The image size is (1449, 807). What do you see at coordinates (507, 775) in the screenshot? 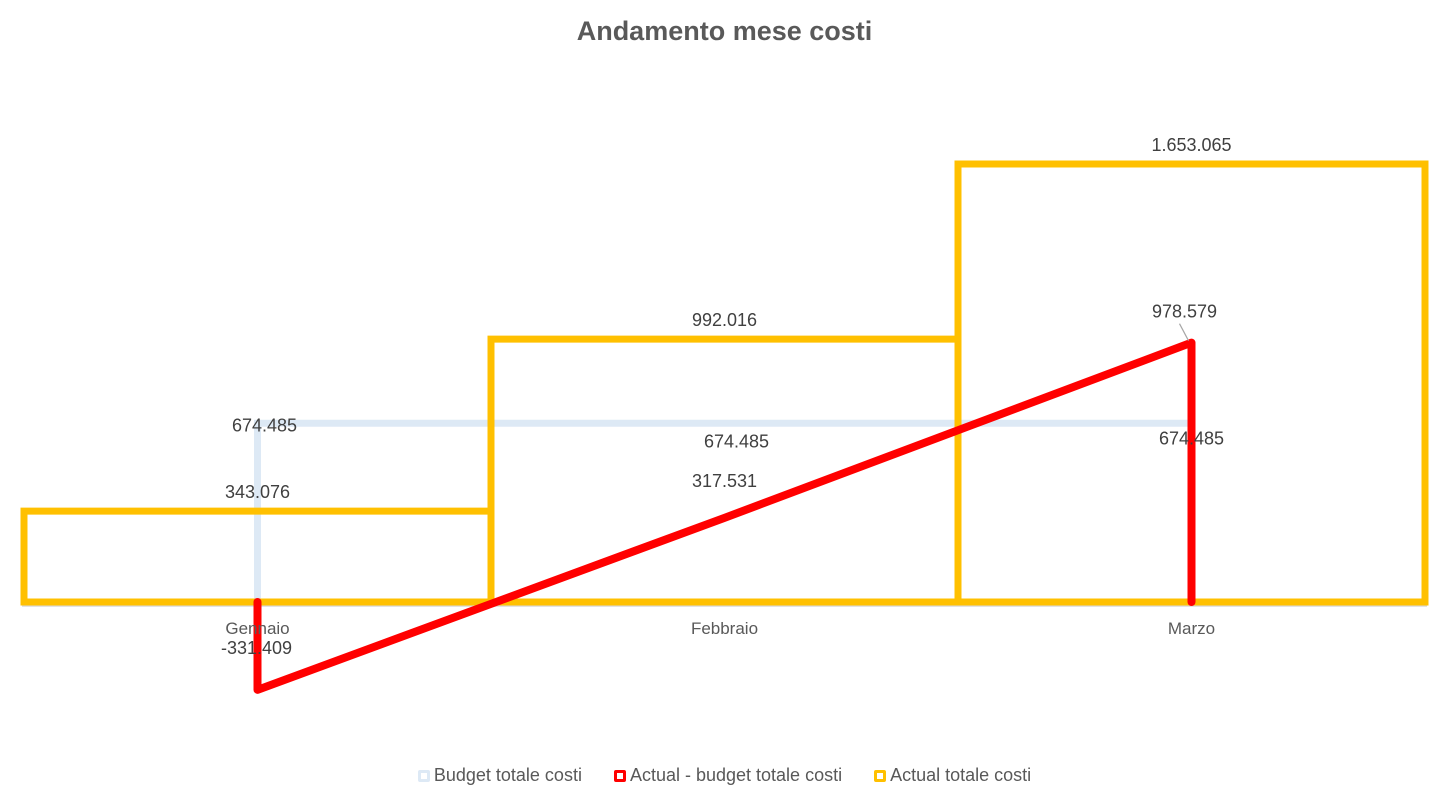
I see `legend-label: Budget totale costi` at bounding box center [507, 775].